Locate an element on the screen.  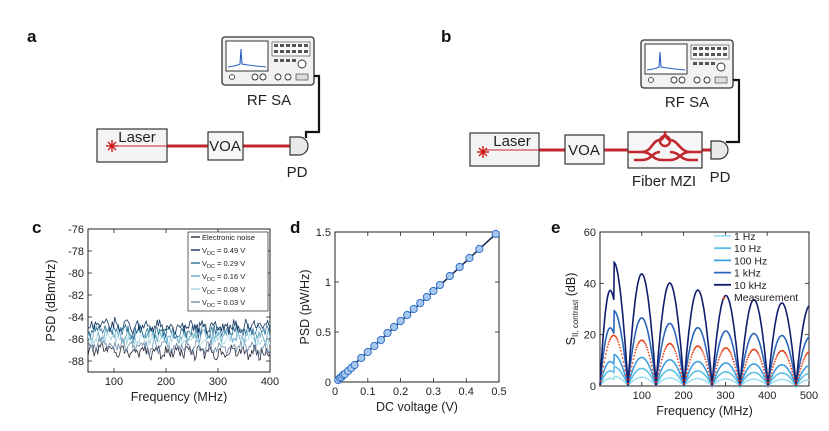
fiber-mzi is located at coordinates (665, 149).